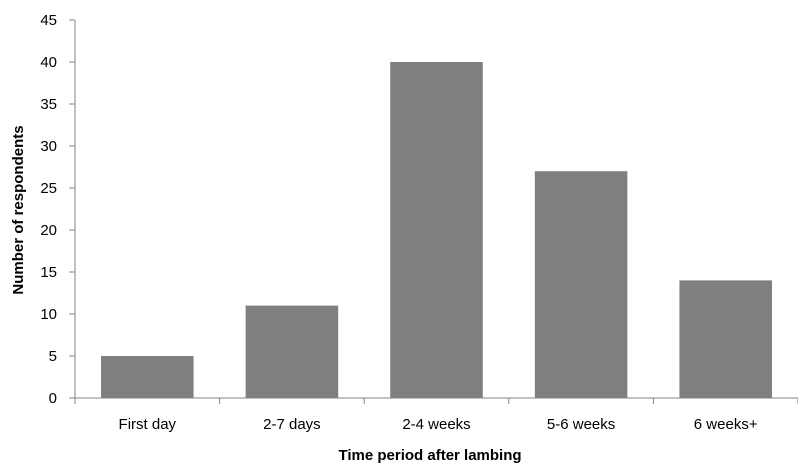 The width and height of the screenshot is (798, 472). What do you see at coordinates (48, 20) in the screenshot?
I see `y-tick-label: 45` at bounding box center [48, 20].